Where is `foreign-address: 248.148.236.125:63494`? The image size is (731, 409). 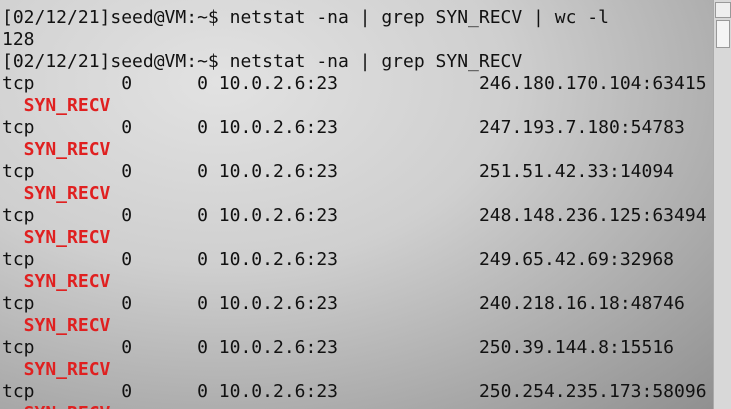
foreign-address: 248.148.236.125:63494 is located at coordinates (592, 215).